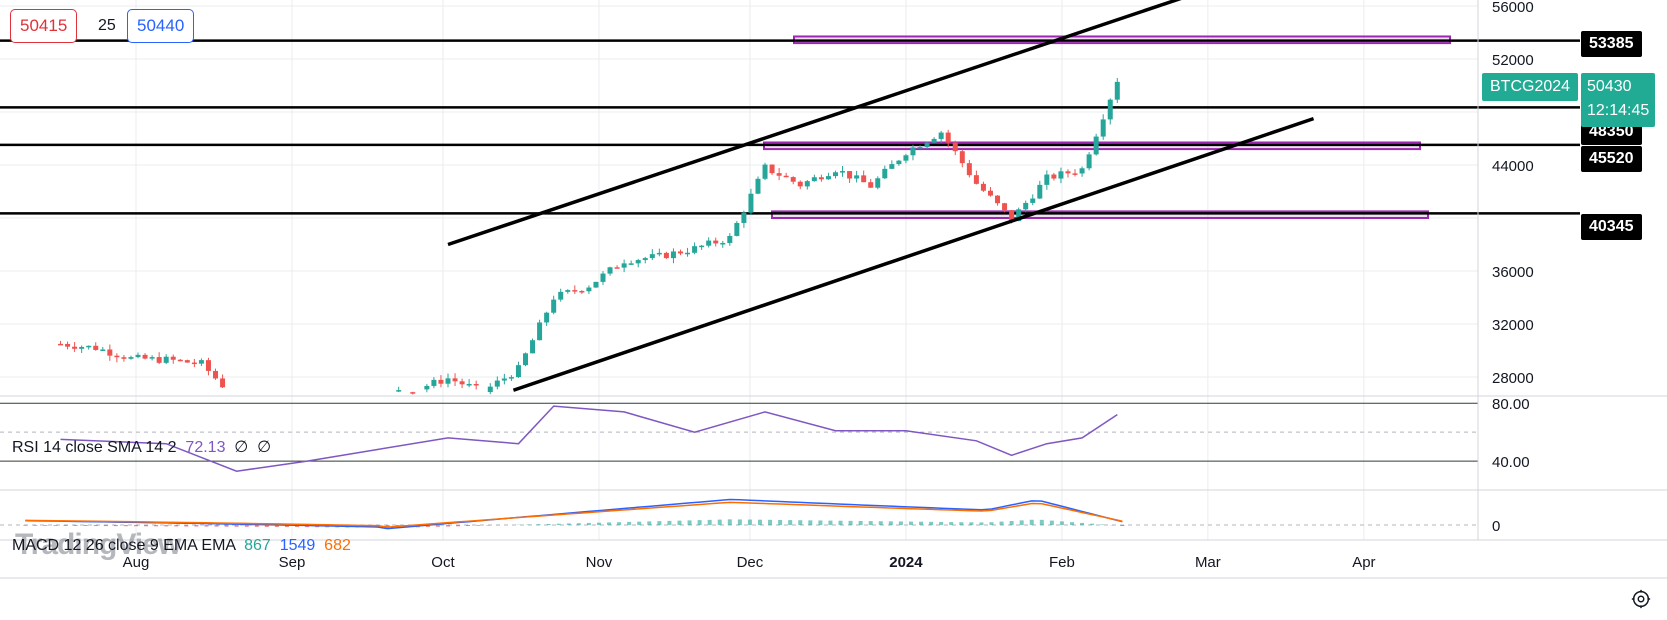 Image resolution: width=1667 pixels, height=620 pixels. I want to click on rsi-value: 72.13, so click(205, 447).